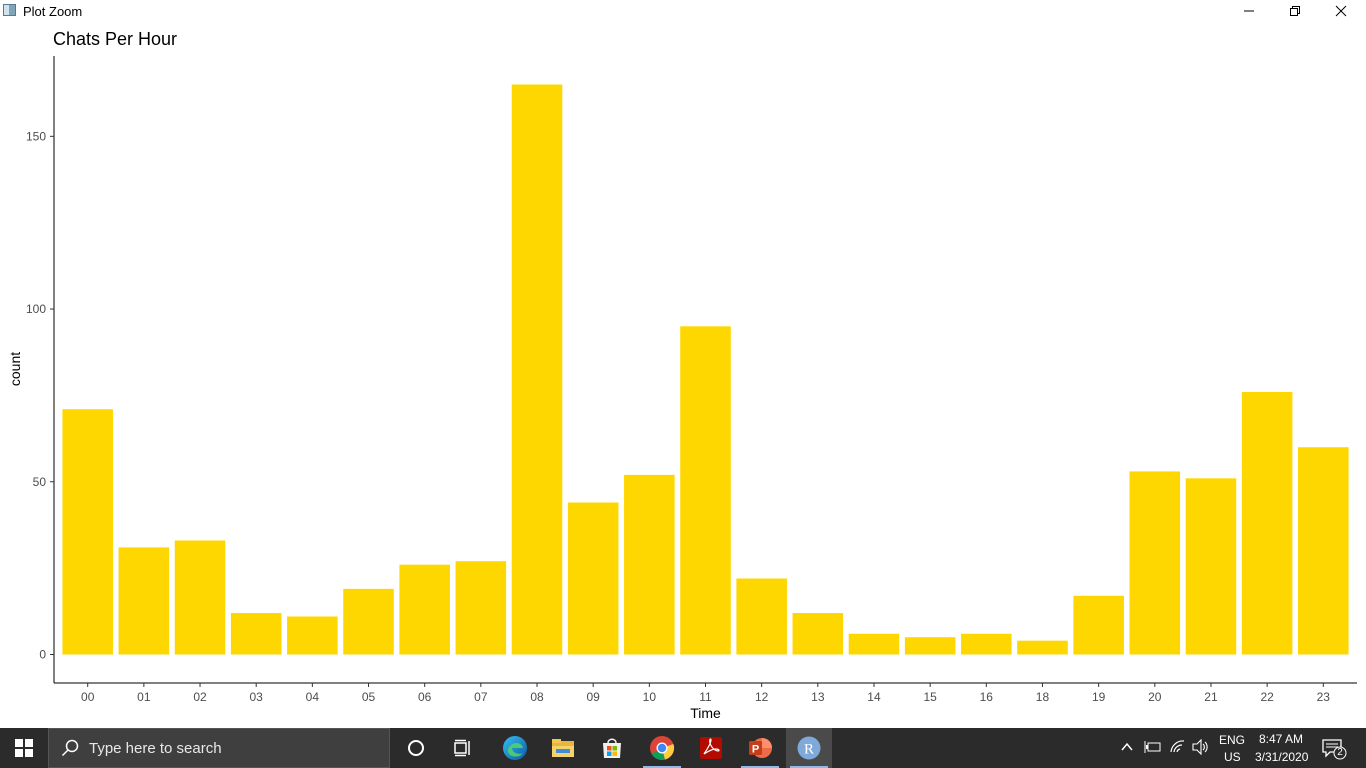  I want to click on edge-icon, so click(515, 748).